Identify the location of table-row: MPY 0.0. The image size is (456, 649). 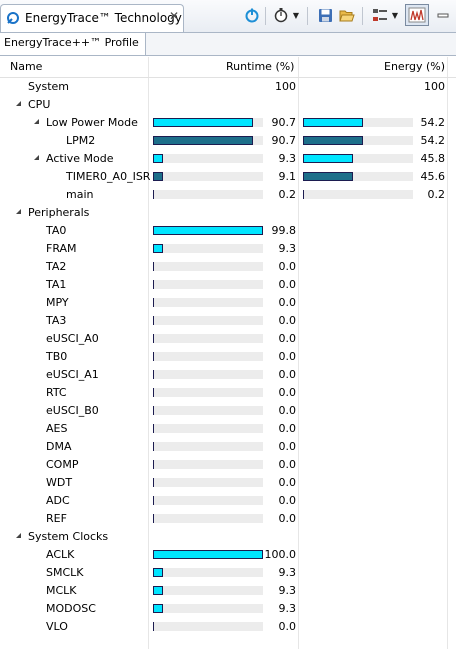
(228, 303).